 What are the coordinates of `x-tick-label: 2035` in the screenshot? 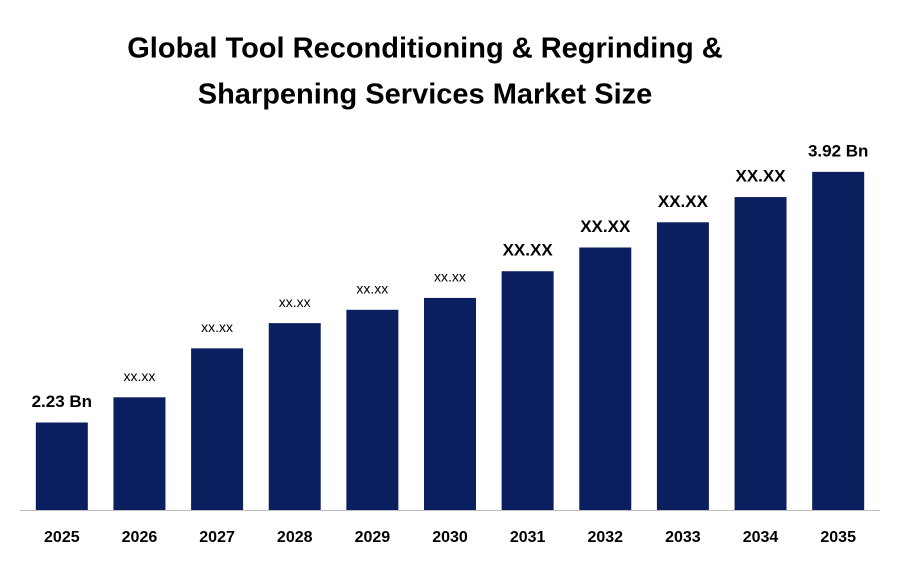 It's located at (838, 537).